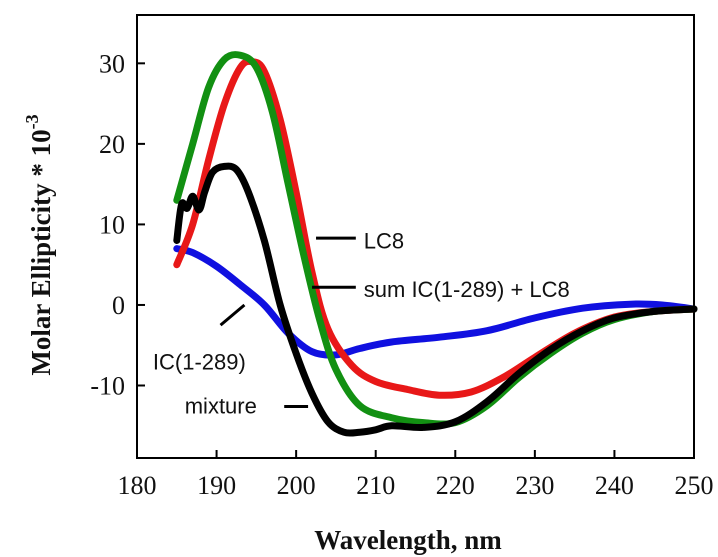 The width and height of the screenshot is (718, 557). Describe the element at coordinates (384, 241) in the screenshot. I see `annotation-label-lc8: LC8` at that location.